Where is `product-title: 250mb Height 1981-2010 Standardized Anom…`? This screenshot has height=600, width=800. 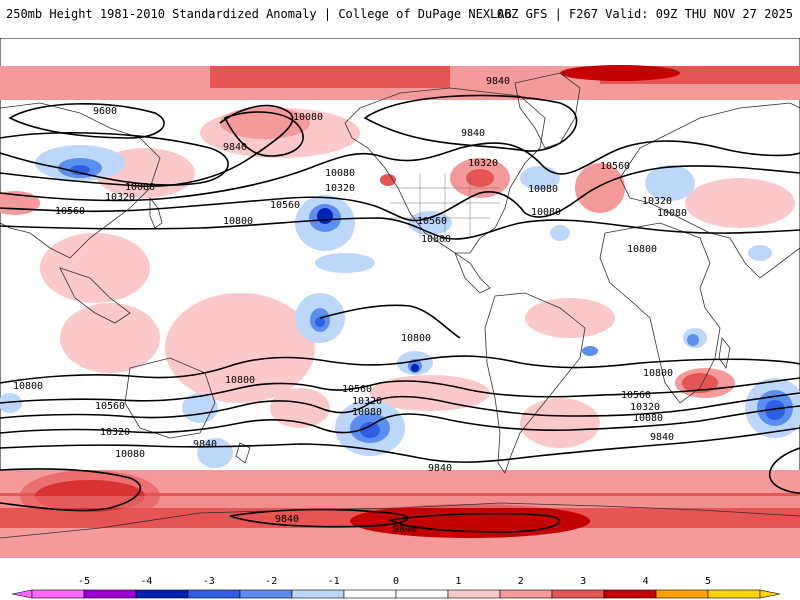
product-title: 250mb Height 1981-2010 Standardized Anom… is located at coordinates (259, 14).